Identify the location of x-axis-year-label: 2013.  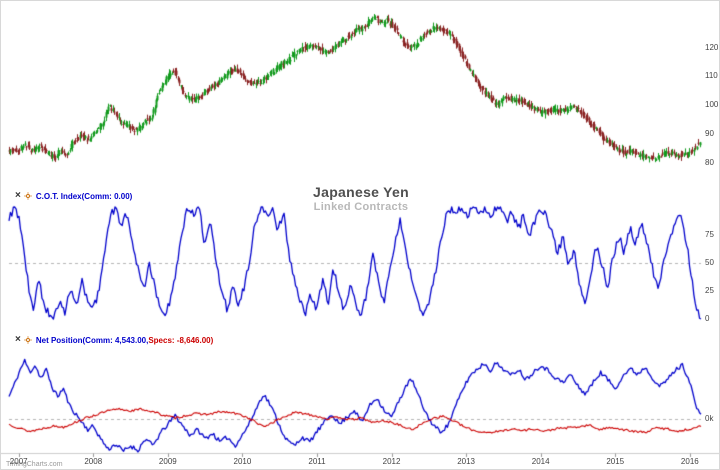
(466, 461).